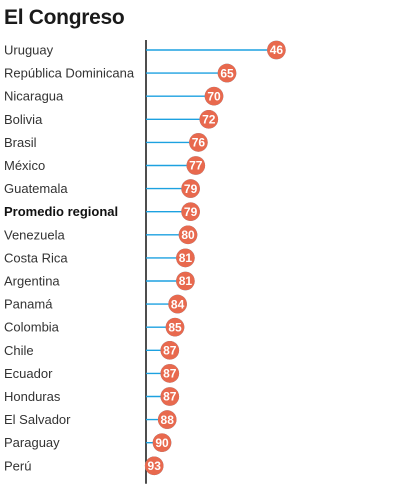  Describe the element at coordinates (34, 96) in the screenshot. I see `category-label: Nicaragua` at that location.